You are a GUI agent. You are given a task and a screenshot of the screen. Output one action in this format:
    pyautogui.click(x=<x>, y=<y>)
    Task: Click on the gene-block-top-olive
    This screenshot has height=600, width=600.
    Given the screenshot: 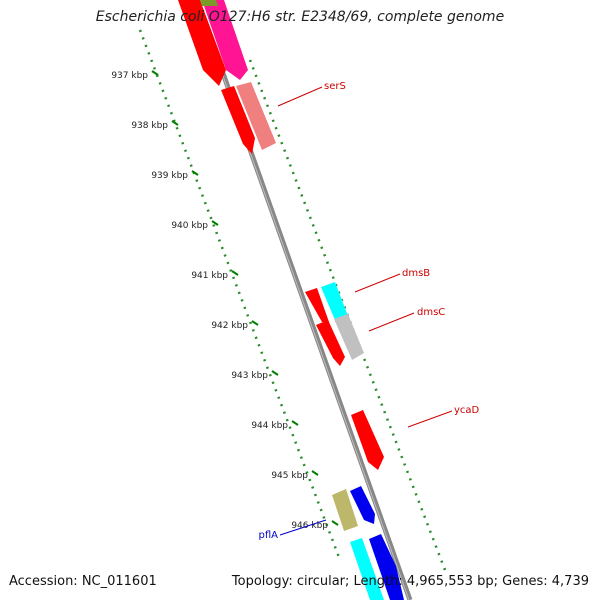 What is the action you would take?
    pyautogui.click(x=209, y=3)
    